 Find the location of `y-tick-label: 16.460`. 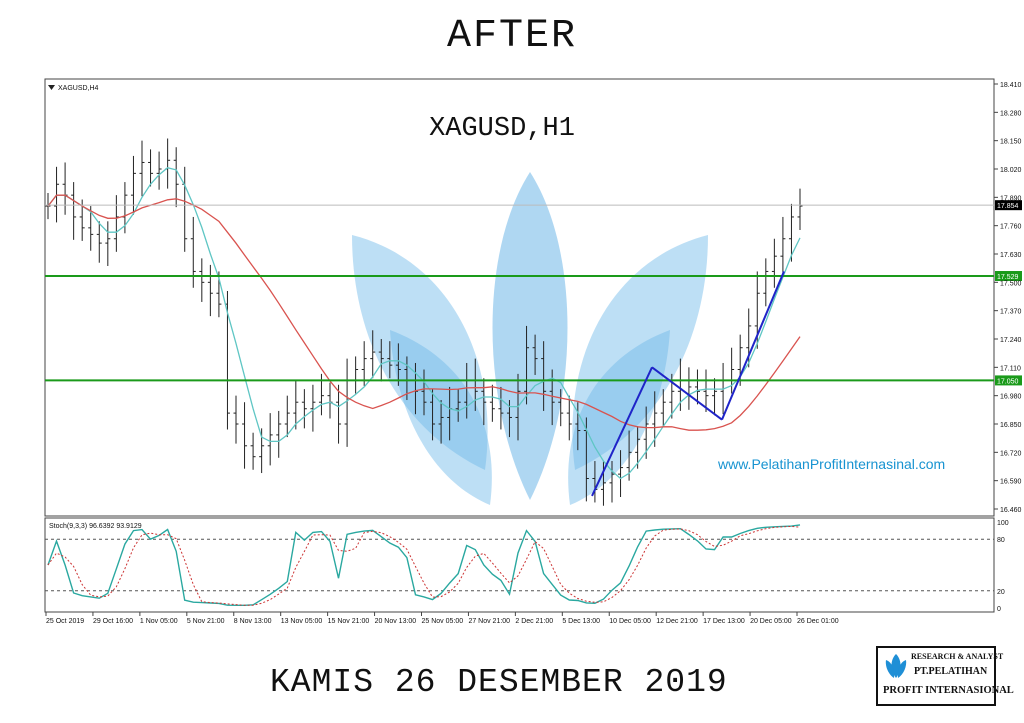

y-tick-label: 16.460 is located at coordinates (1011, 510).